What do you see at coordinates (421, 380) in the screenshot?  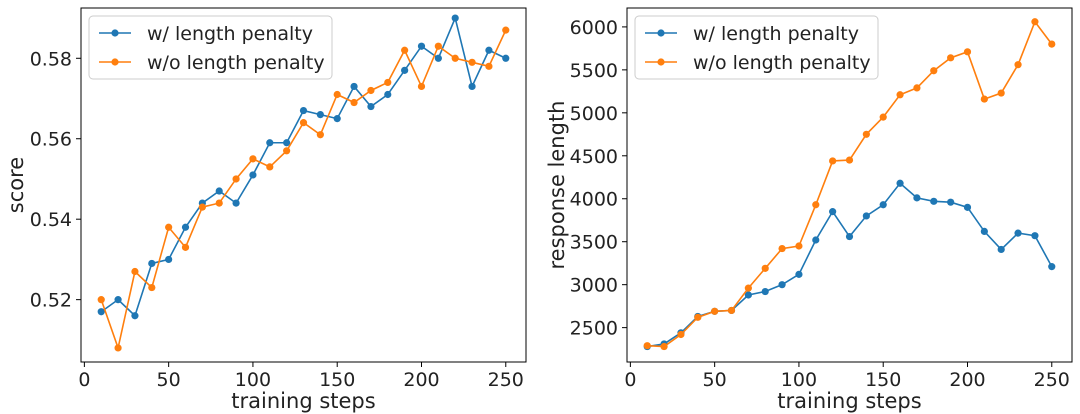 I see `score-x-tick-label: 200` at bounding box center [421, 380].